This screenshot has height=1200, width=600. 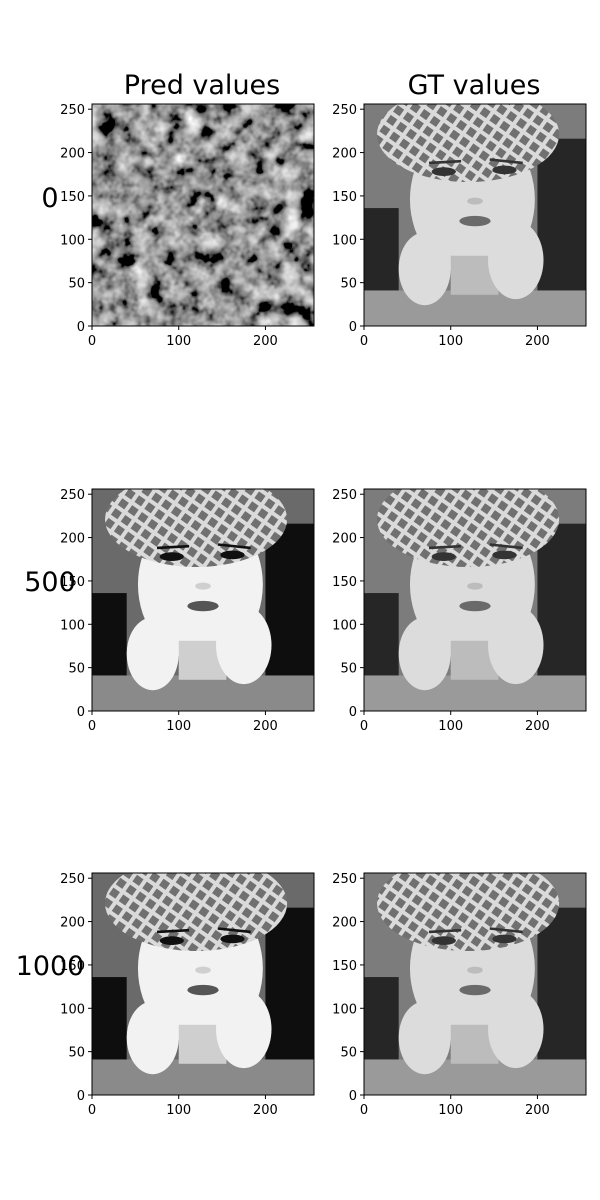 I want to click on row-label-1000: 1000, so click(x=50, y=966).